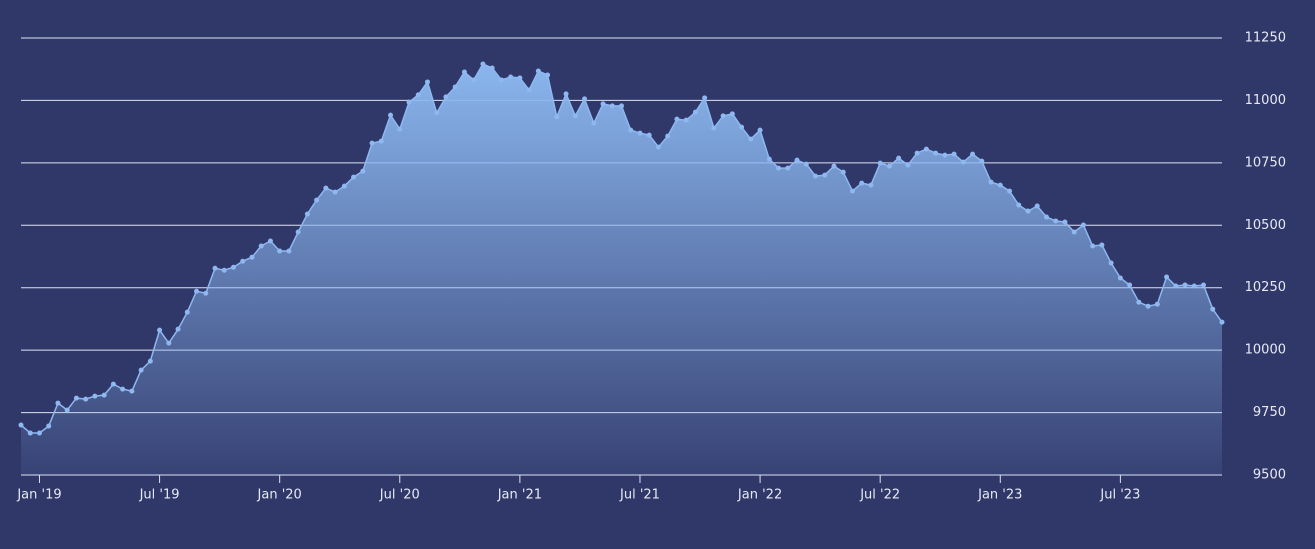 Image resolution: width=1315 pixels, height=549 pixels. I want to click on x-tick-label: Jan '21, so click(519, 495).